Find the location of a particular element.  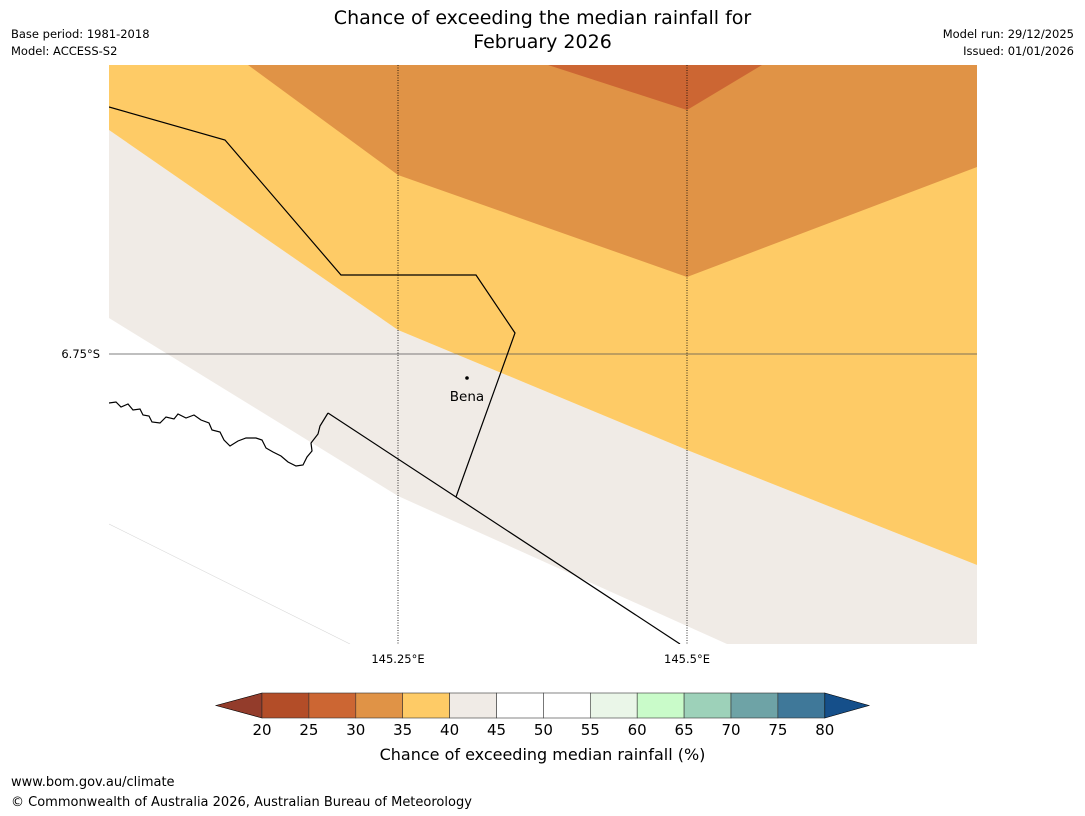

coastline is located at coordinates (219, 434).